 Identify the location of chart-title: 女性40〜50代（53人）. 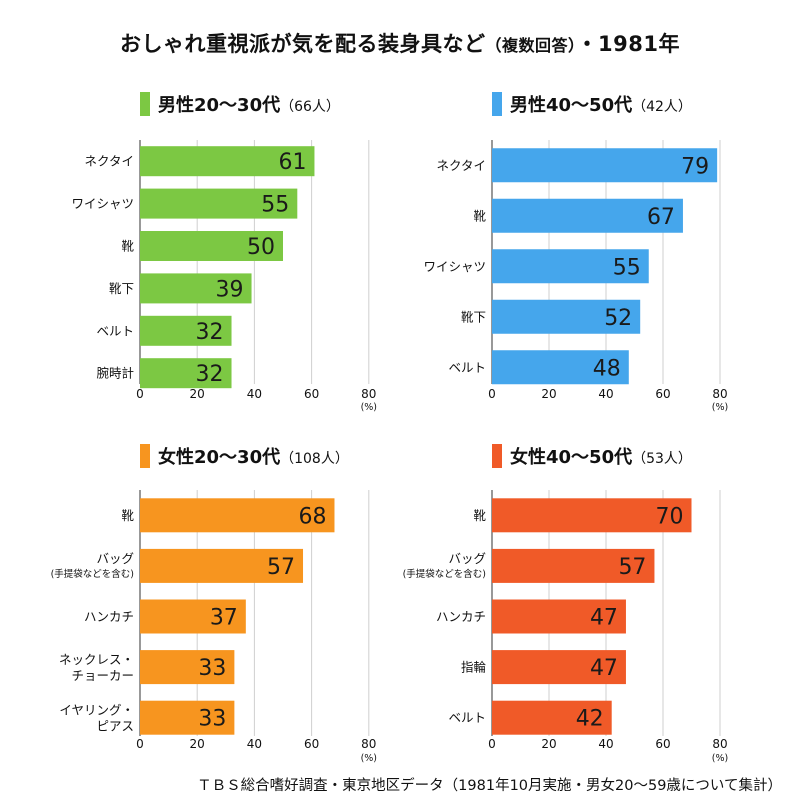
(601, 457).